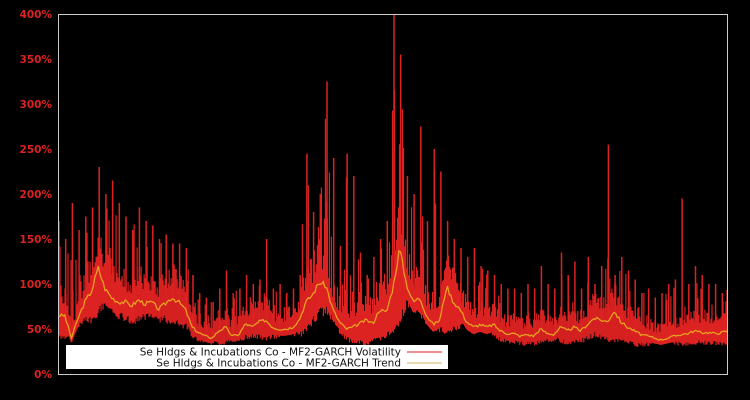 This screenshot has width=750, height=400. Describe the element at coordinates (36, 150) in the screenshot. I see `y-tick-label: 250%` at that location.